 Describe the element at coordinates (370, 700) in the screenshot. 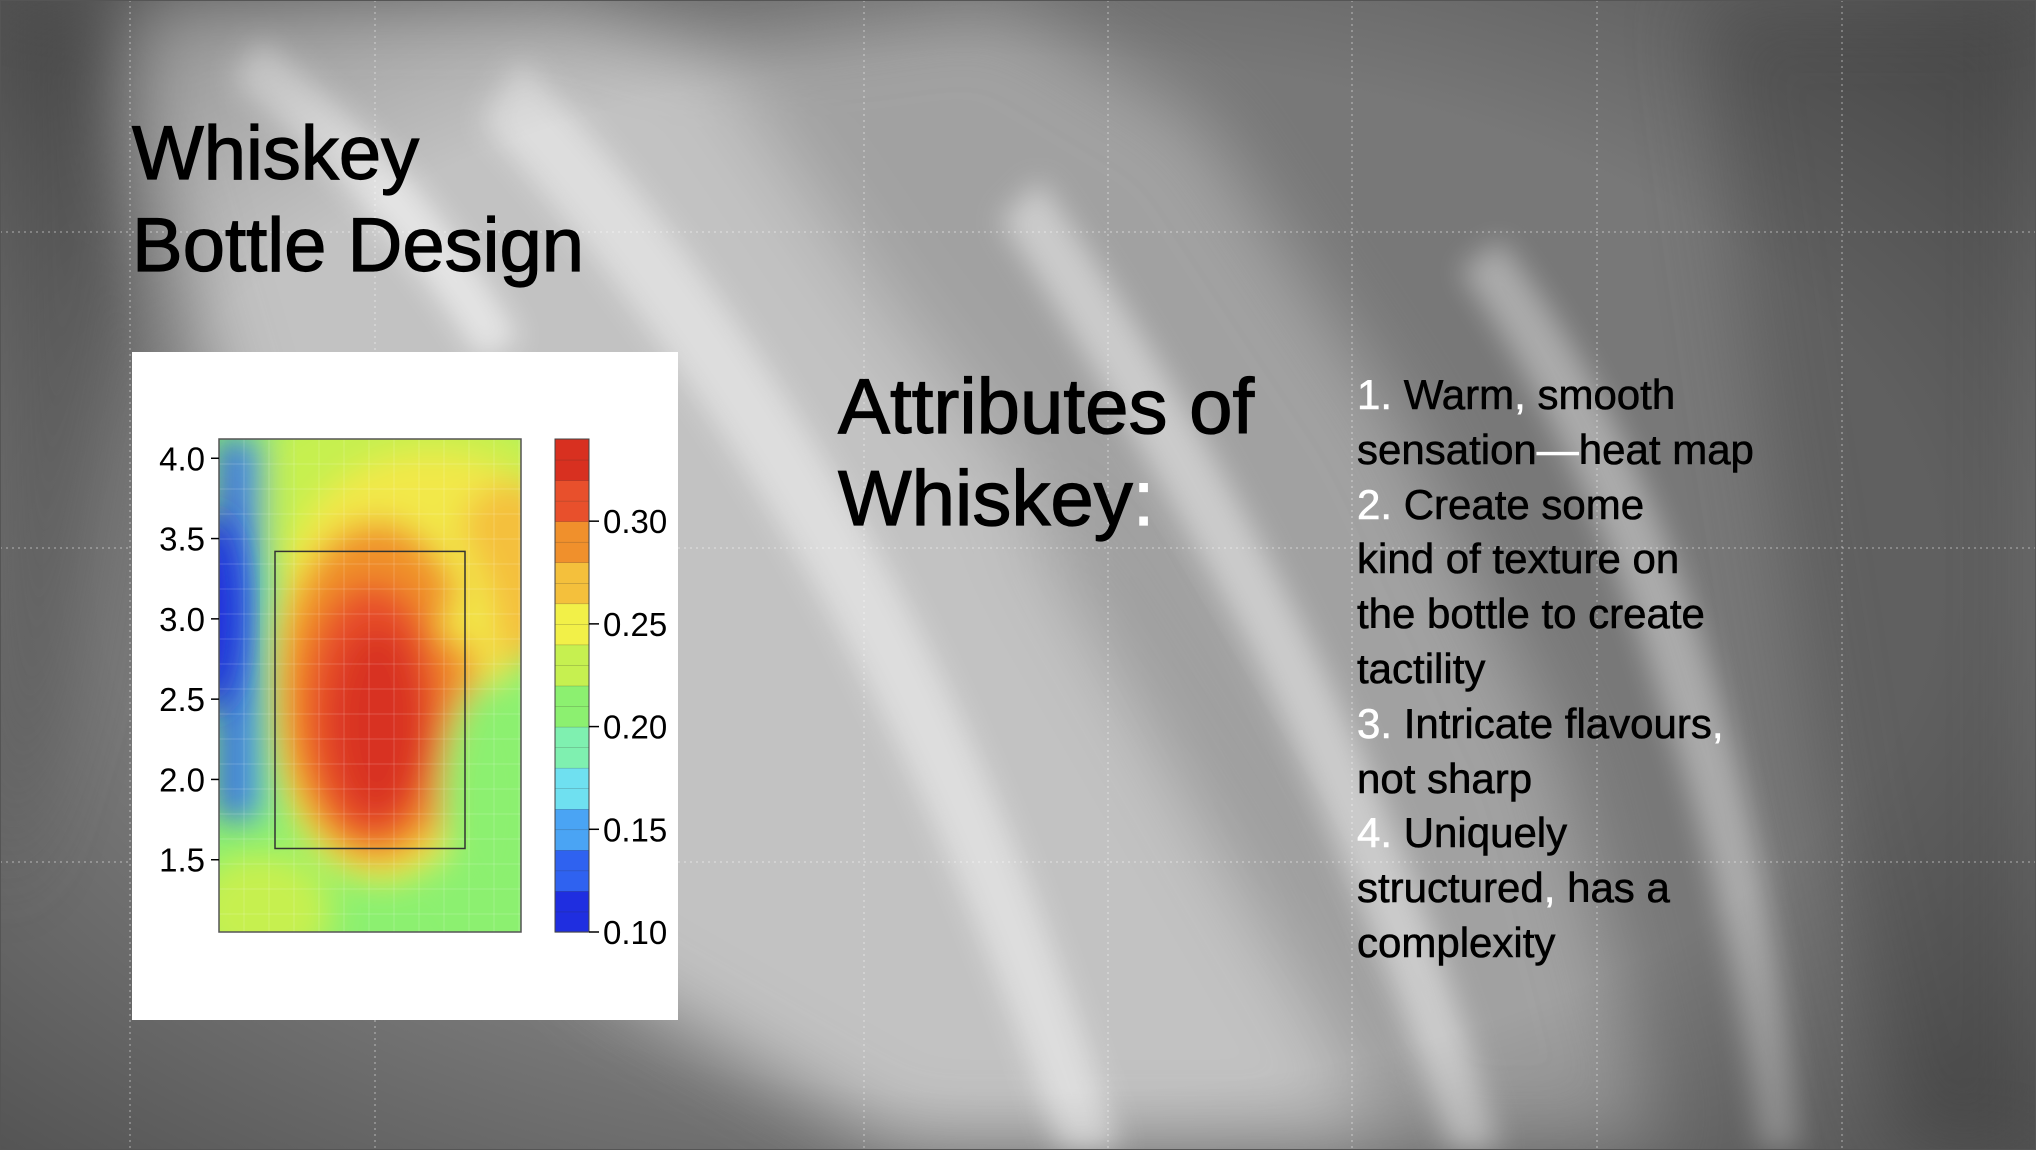

I see `heatmap-region-box` at that location.